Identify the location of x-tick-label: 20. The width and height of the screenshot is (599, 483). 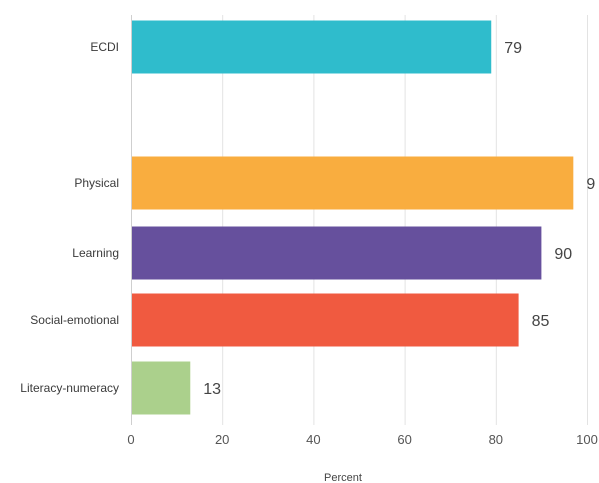
(222, 439).